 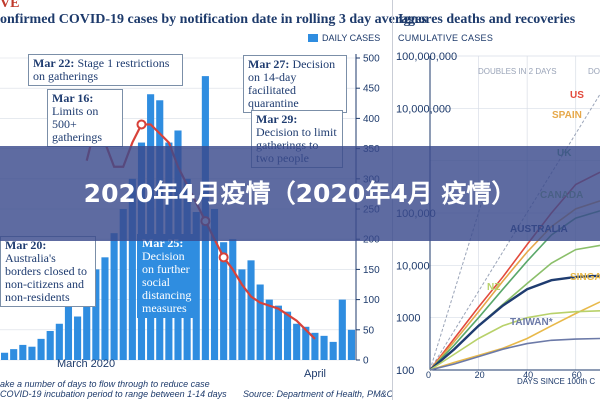 I want to click on callout-mar20-date: Mar 20:, so click(x=26, y=245).